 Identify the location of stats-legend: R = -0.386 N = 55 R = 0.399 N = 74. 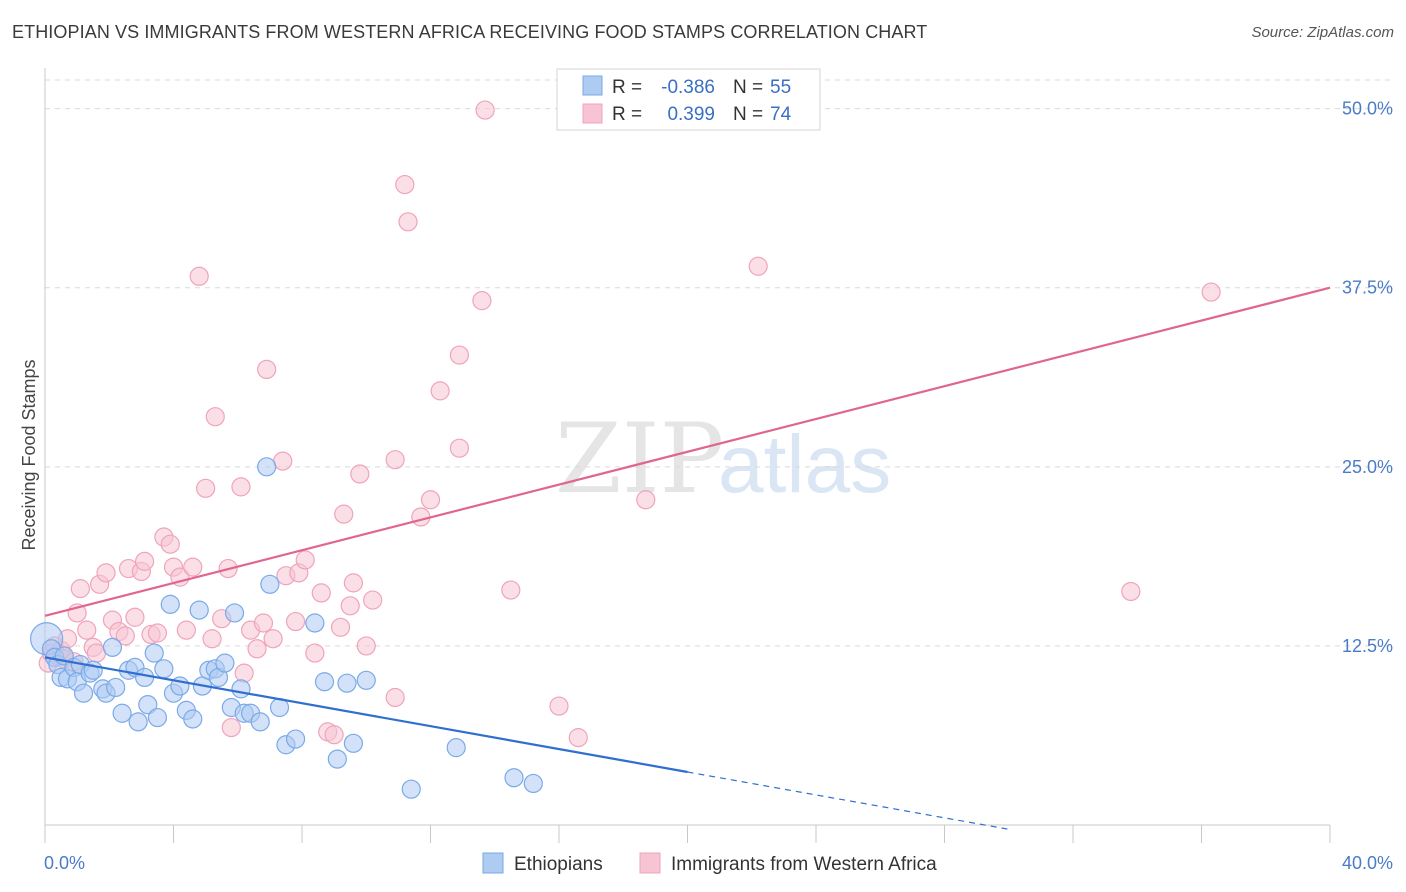
(688, 99).